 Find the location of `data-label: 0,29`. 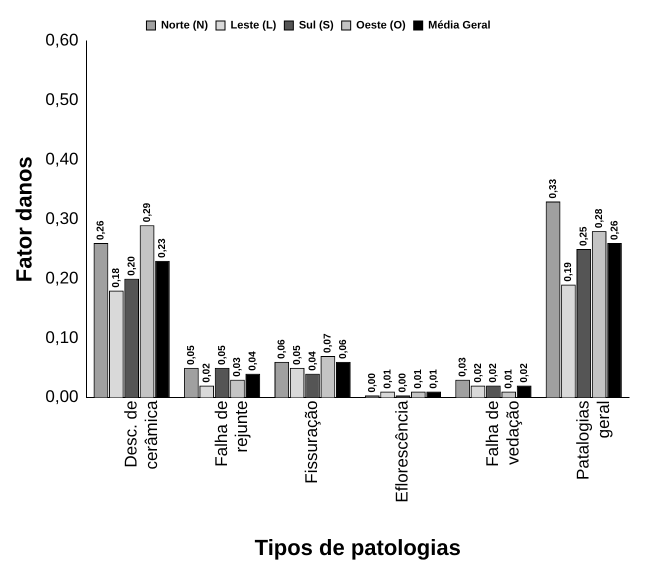

data-label: 0,29 is located at coordinates (147, 212).